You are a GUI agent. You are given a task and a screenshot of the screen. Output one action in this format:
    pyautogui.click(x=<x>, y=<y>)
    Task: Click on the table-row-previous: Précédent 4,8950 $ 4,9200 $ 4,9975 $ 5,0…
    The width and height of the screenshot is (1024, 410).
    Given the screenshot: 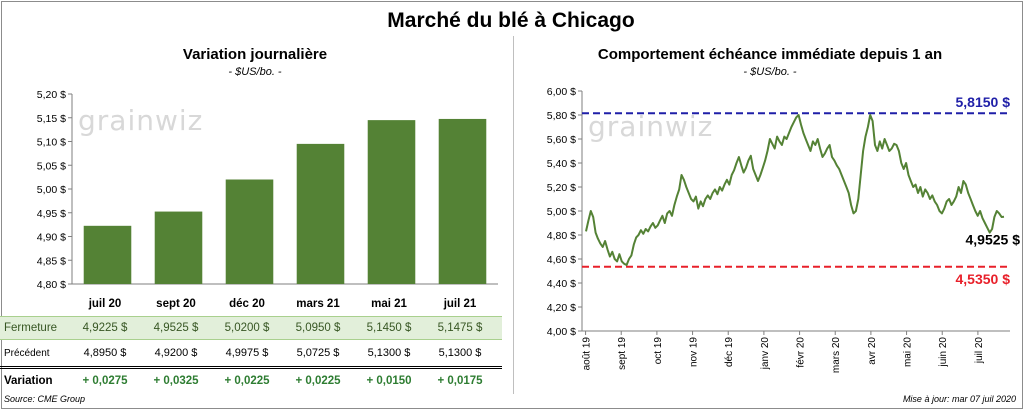 What is the action you would take?
    pyautogui.click(x=251, y=353)
    